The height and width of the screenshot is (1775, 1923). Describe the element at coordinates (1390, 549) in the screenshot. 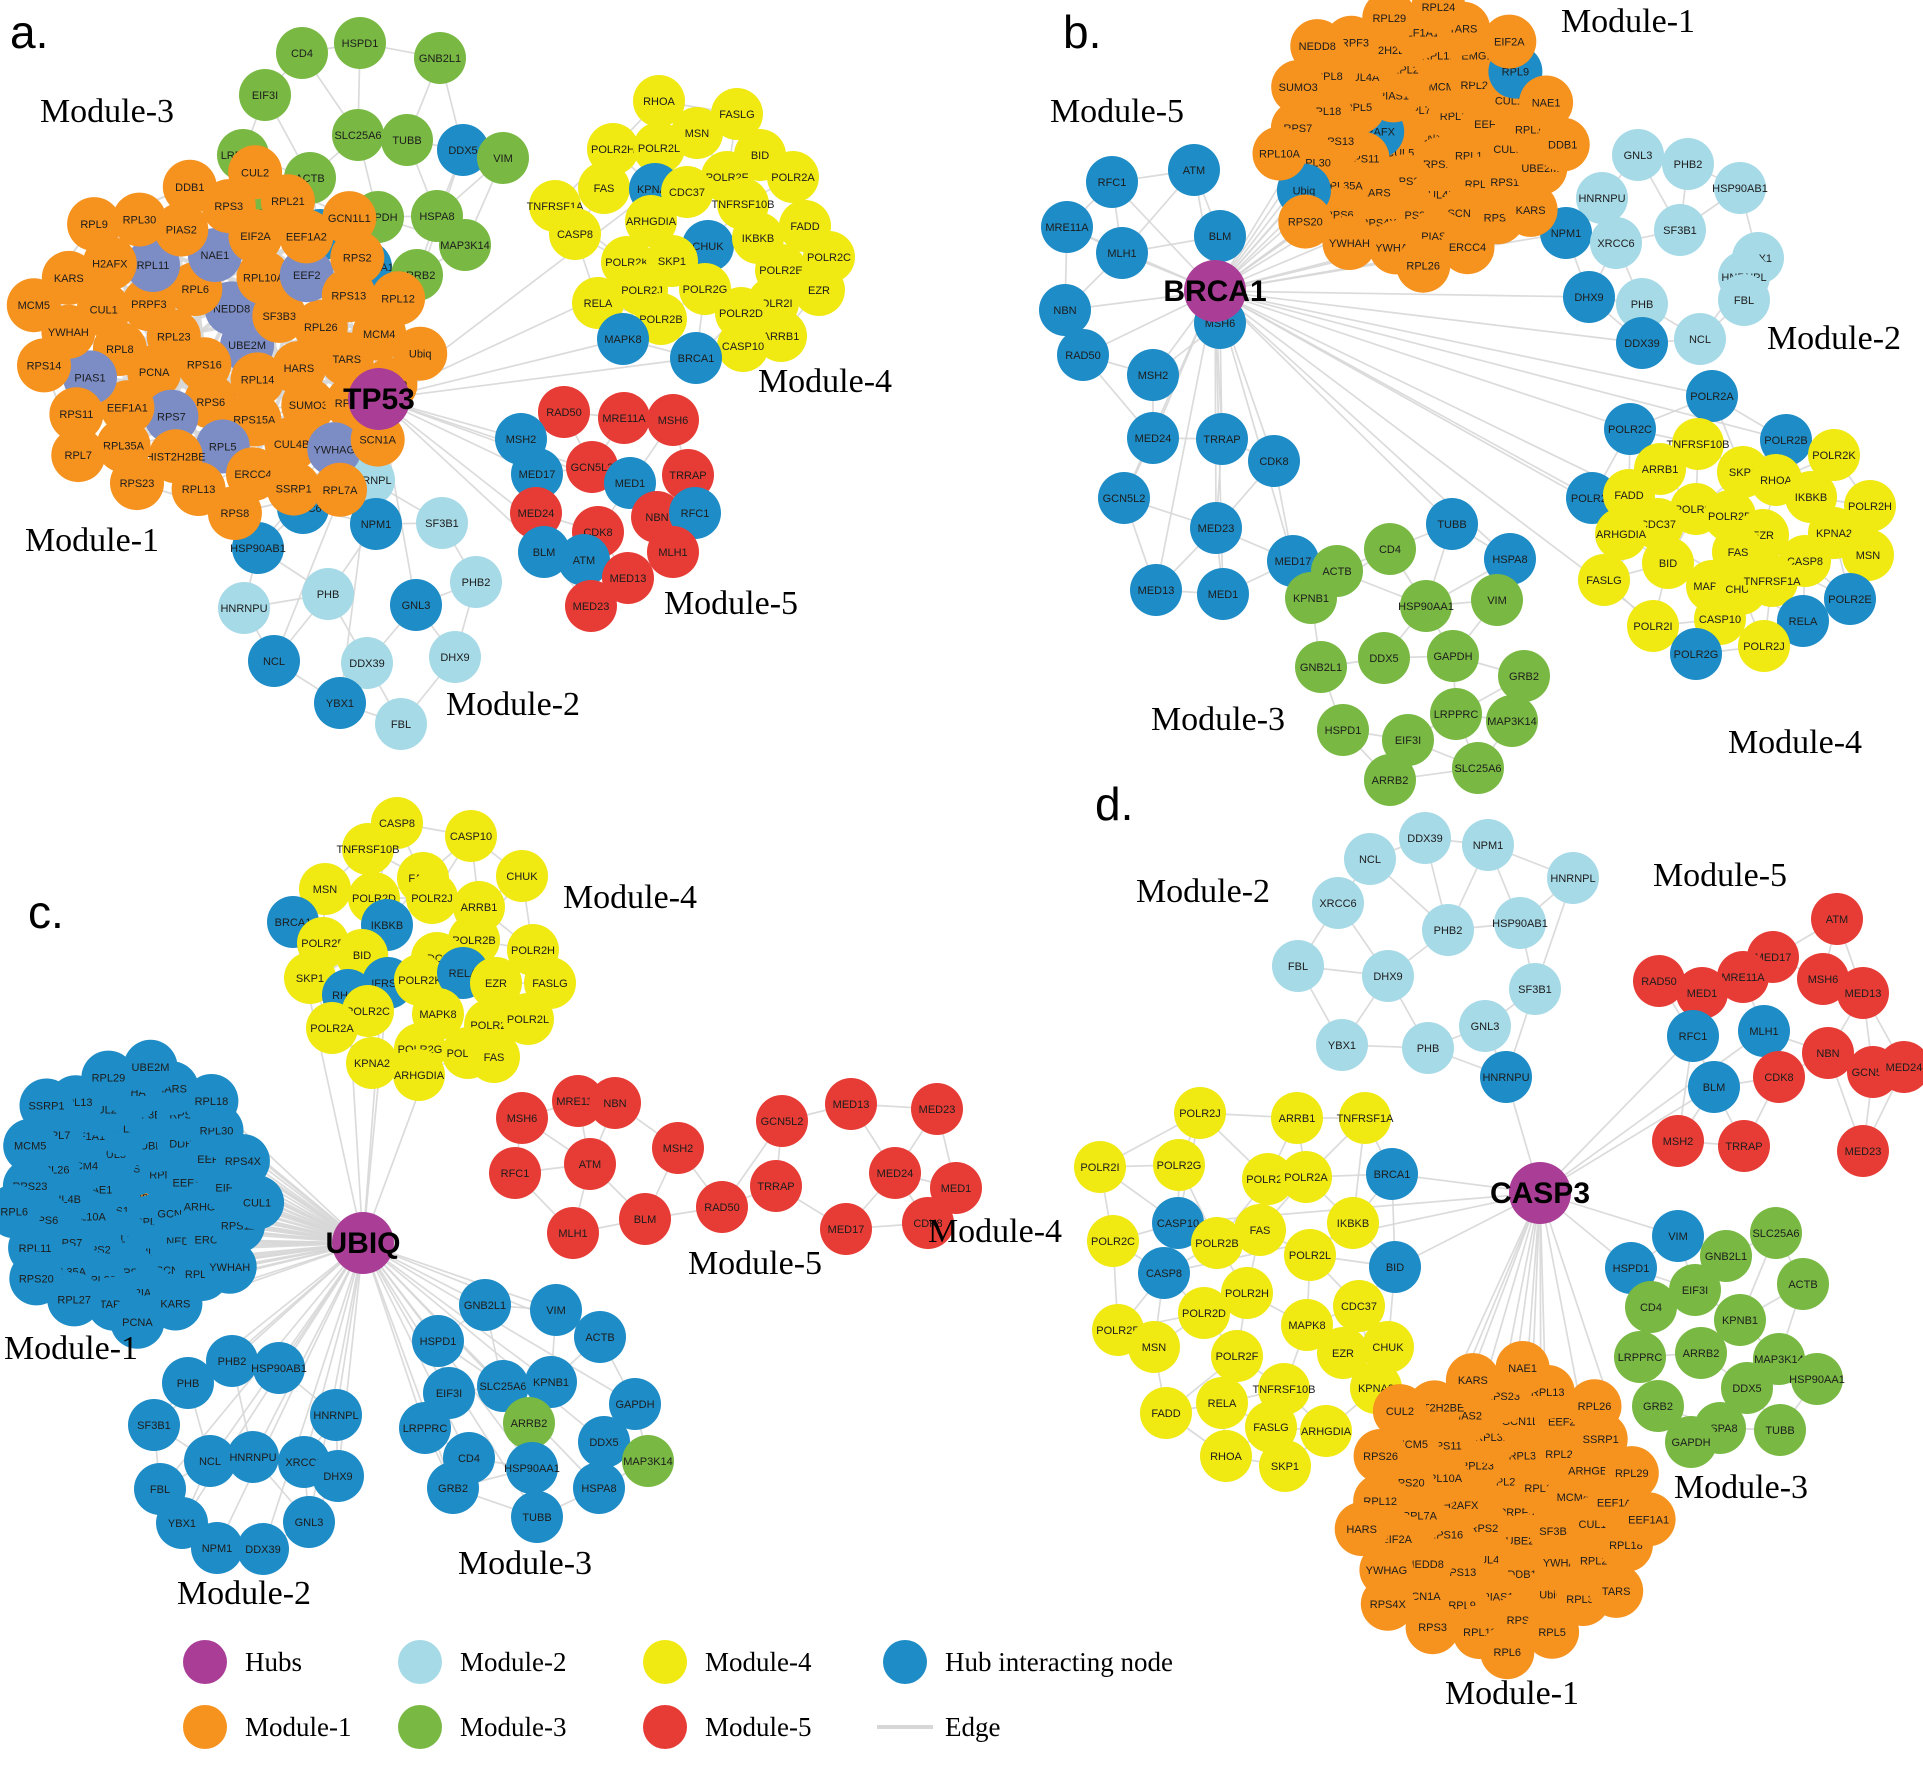

I see `node-CD4: CD4` at that location.